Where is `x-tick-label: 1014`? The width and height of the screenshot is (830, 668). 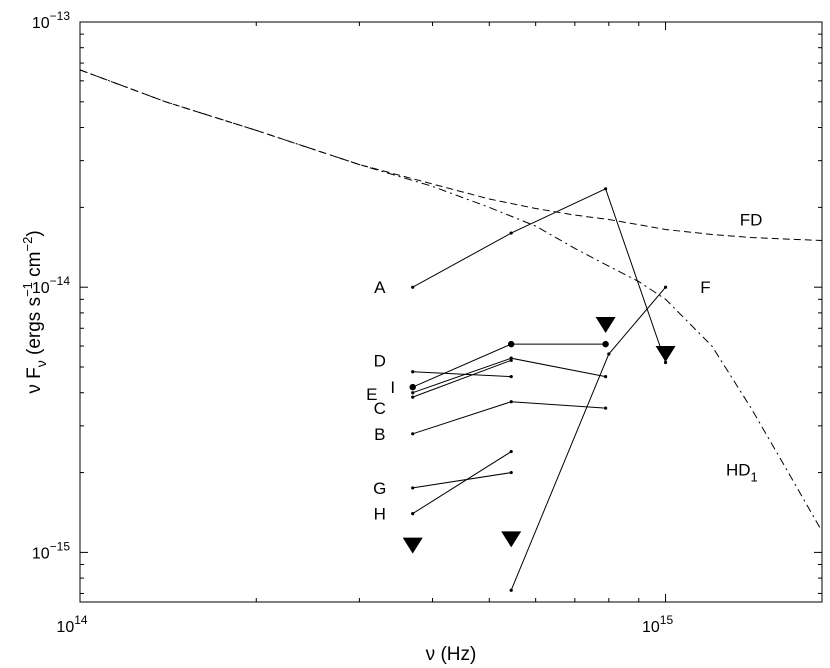
x-tick-label: 1014 is located at coordinates (71, 624).